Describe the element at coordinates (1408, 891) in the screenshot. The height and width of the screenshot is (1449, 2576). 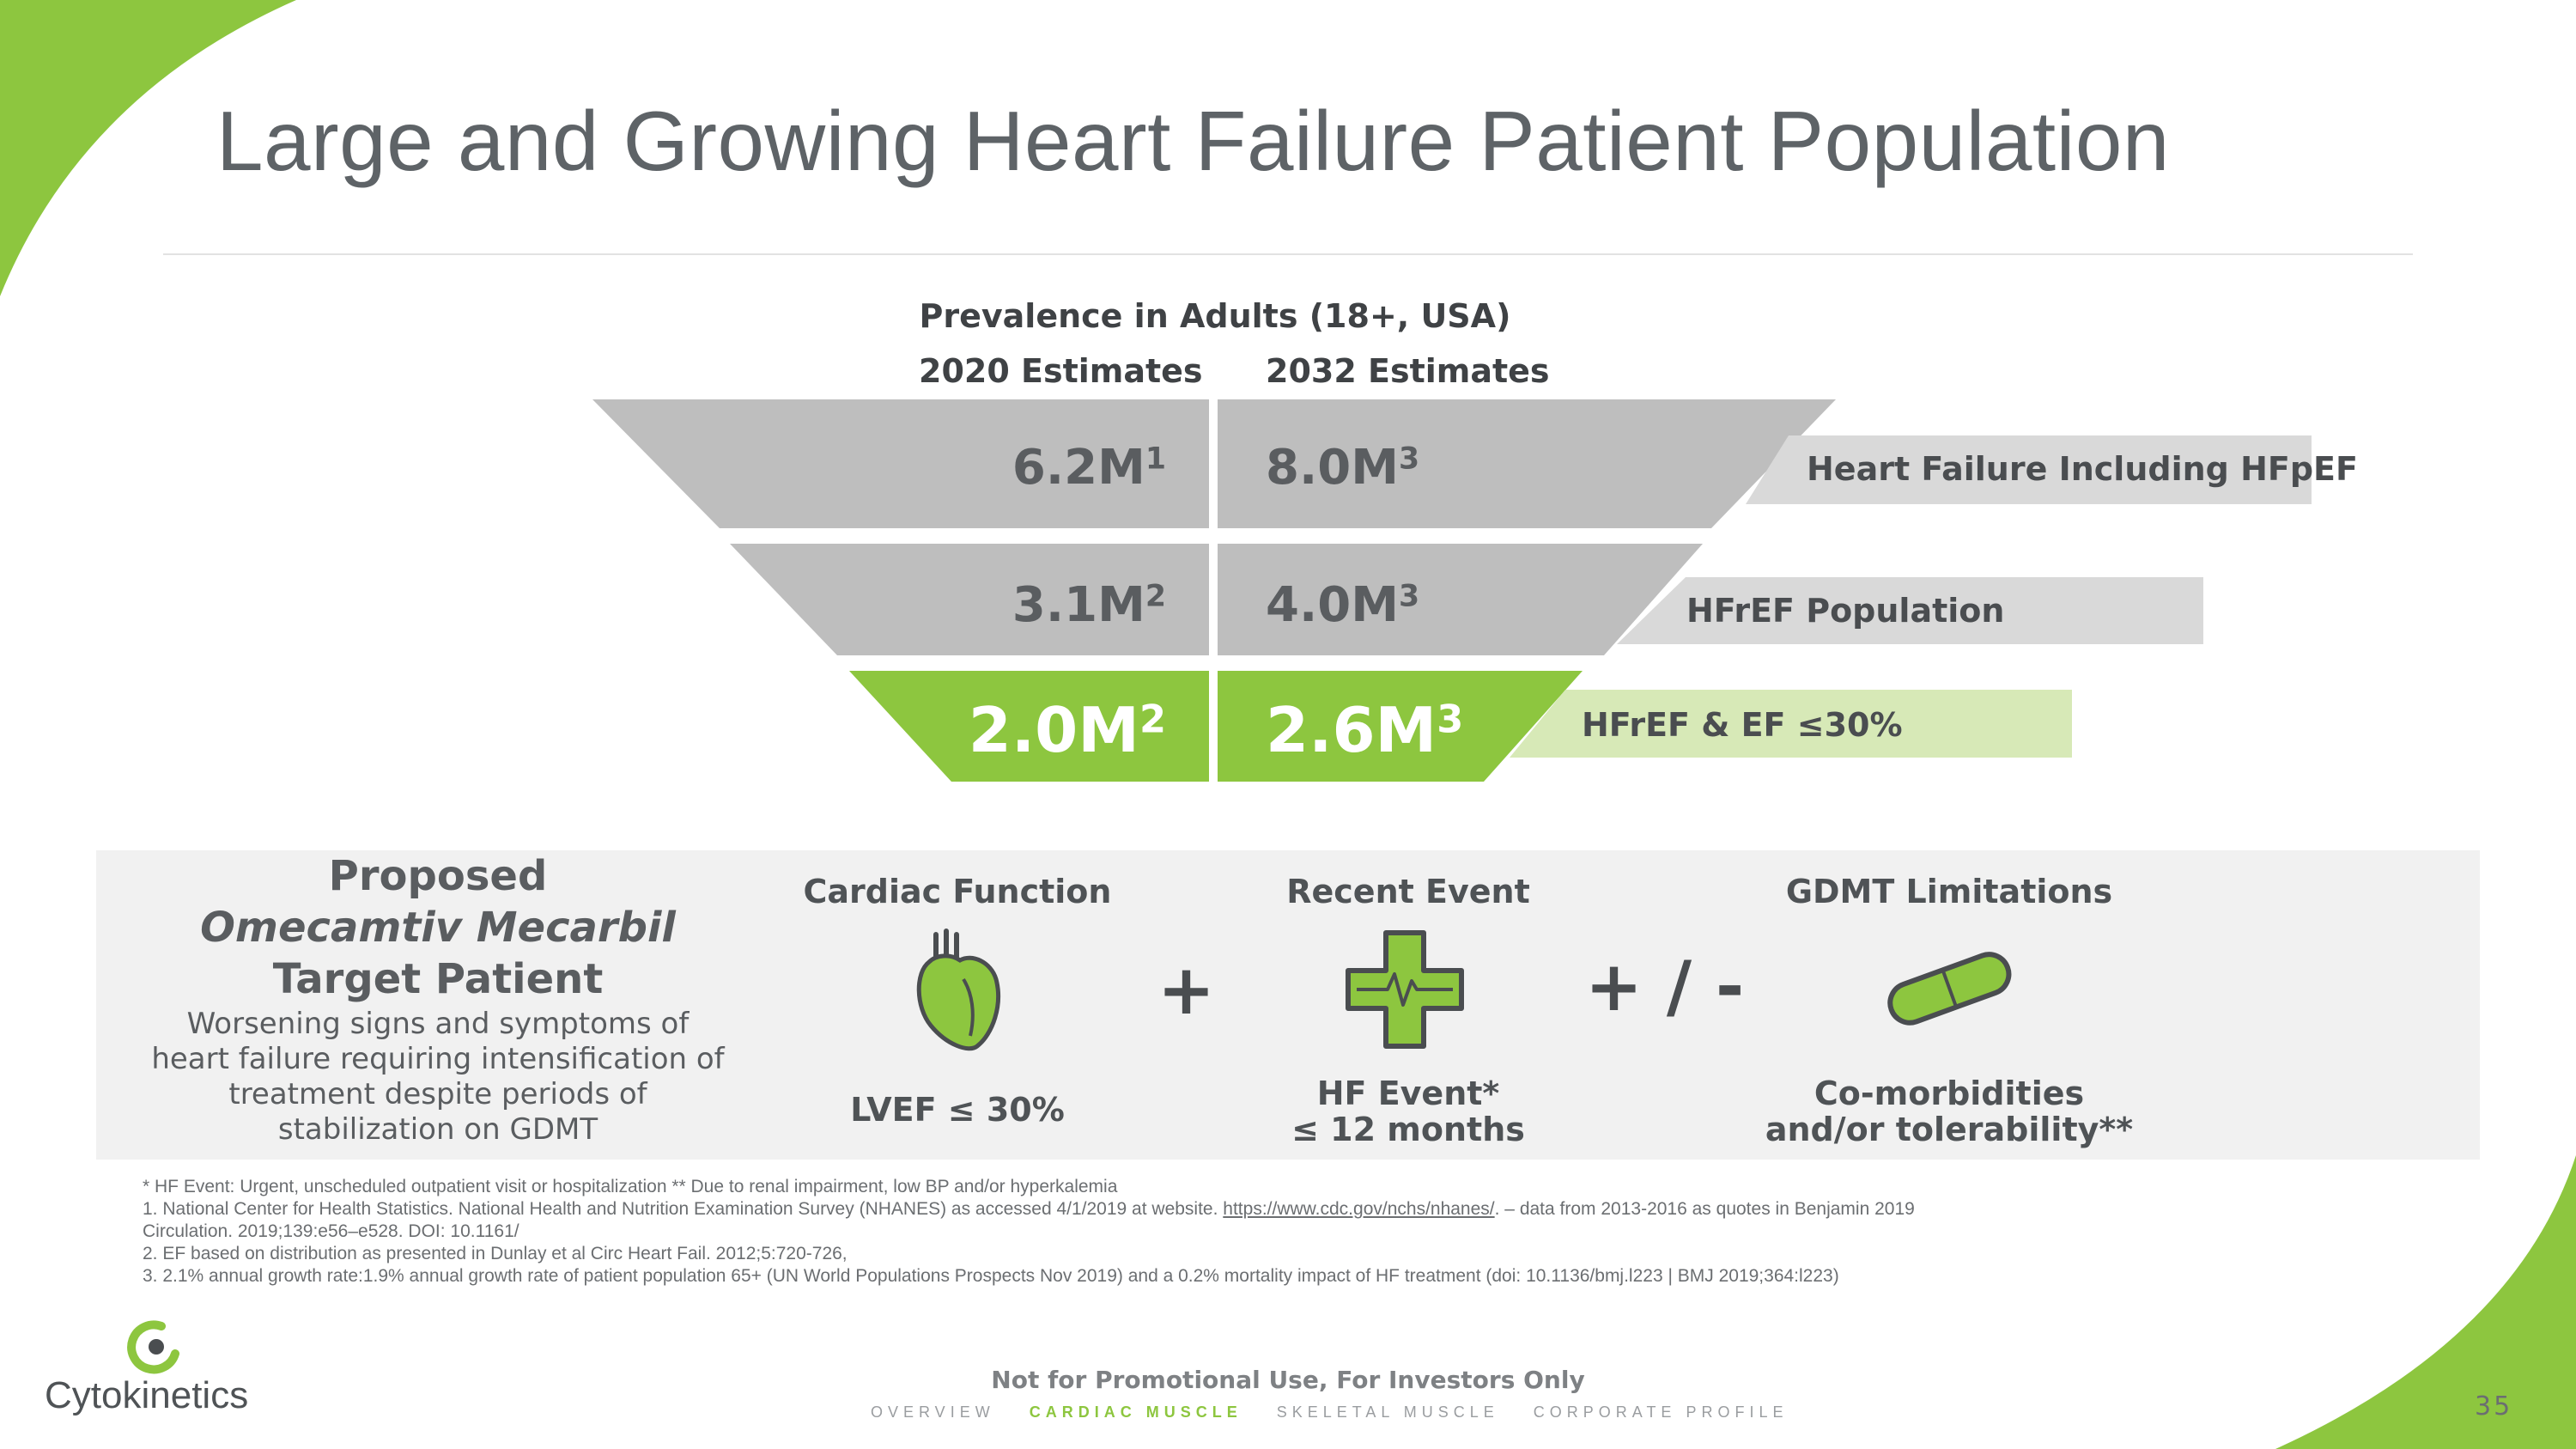
I see `recent-event-header: Recent Event` at that location.